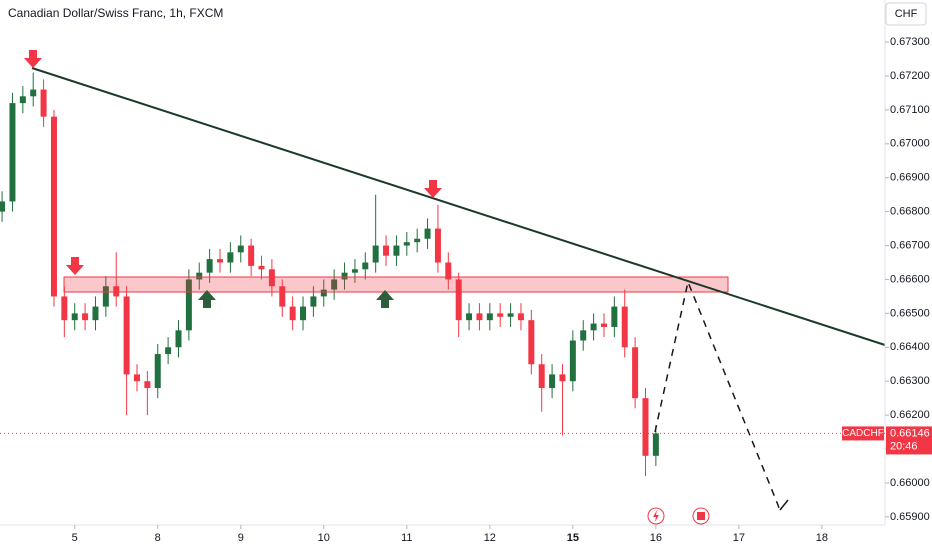 Image resolution: width=932 pixels, height=550 pixels. I want to click on y-tick-label: 0.66200, so click(910, 415).